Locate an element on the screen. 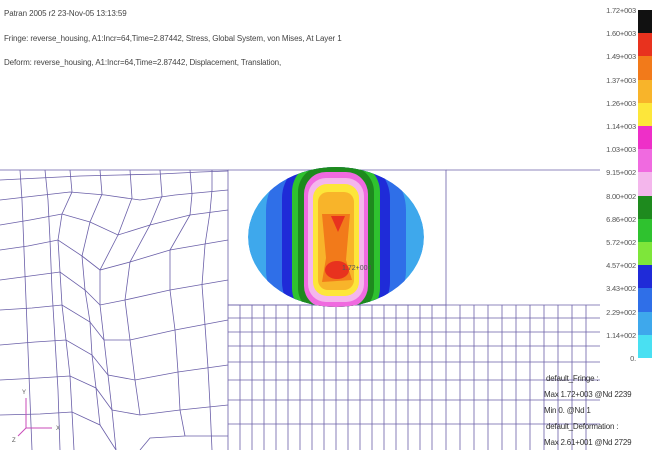 This screenshot has height=450, width=666. fringe-min: Min 0. @Nd 1 is located at coordinates (567, 410).